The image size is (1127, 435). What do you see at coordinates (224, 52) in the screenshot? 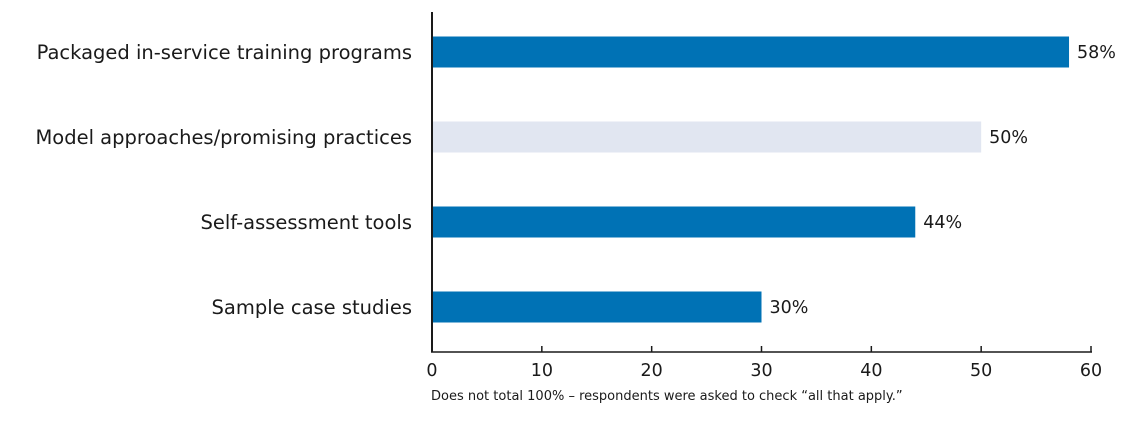
I see `category-label-1: Packaged in-service training programs` at bounding box center [224, 52].